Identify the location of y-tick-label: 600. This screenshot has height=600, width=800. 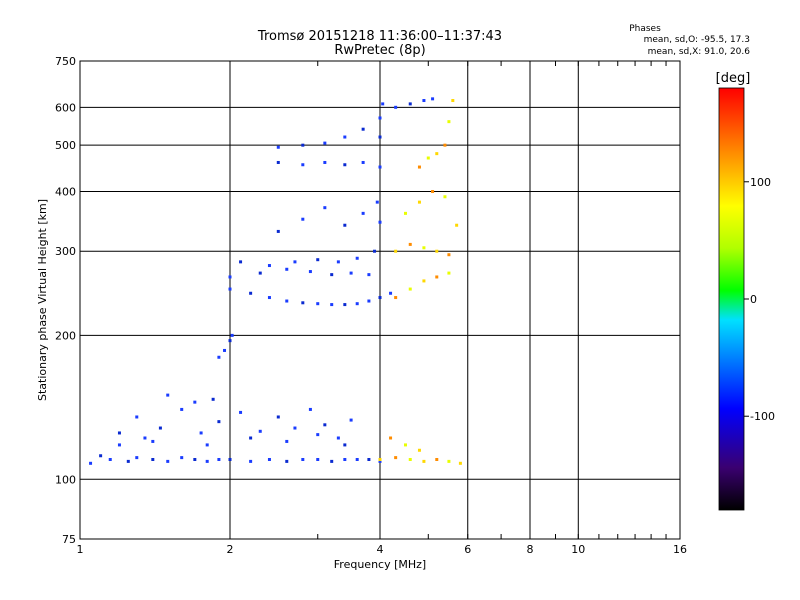
(65, 107).